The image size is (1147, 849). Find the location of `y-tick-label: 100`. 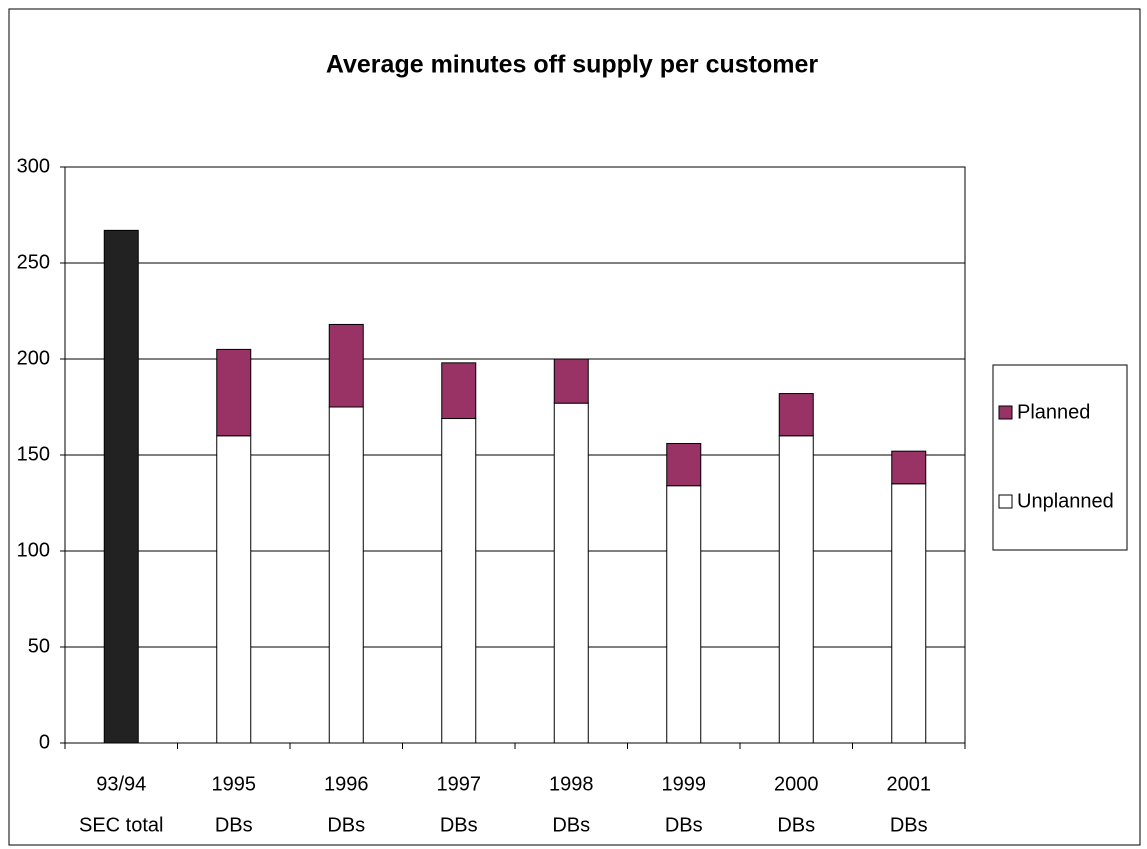

y-tick-label: 100 is located at coordinates (33, 550).